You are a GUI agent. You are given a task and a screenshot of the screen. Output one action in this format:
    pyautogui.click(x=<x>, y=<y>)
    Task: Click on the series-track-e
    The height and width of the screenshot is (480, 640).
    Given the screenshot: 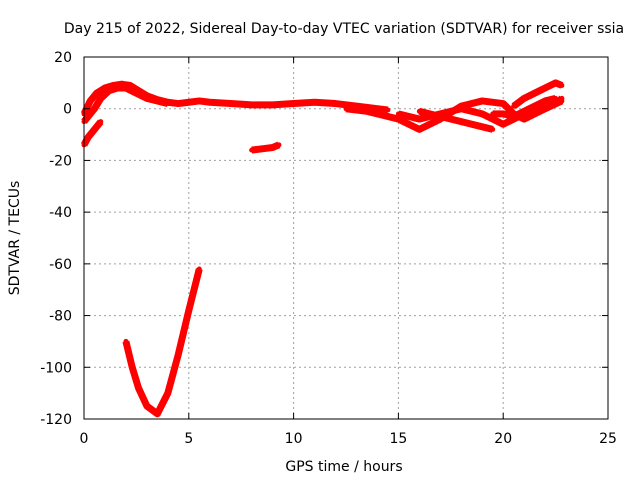 What is the action you would take?
    pyautogui.click(x=162, y=342)
    